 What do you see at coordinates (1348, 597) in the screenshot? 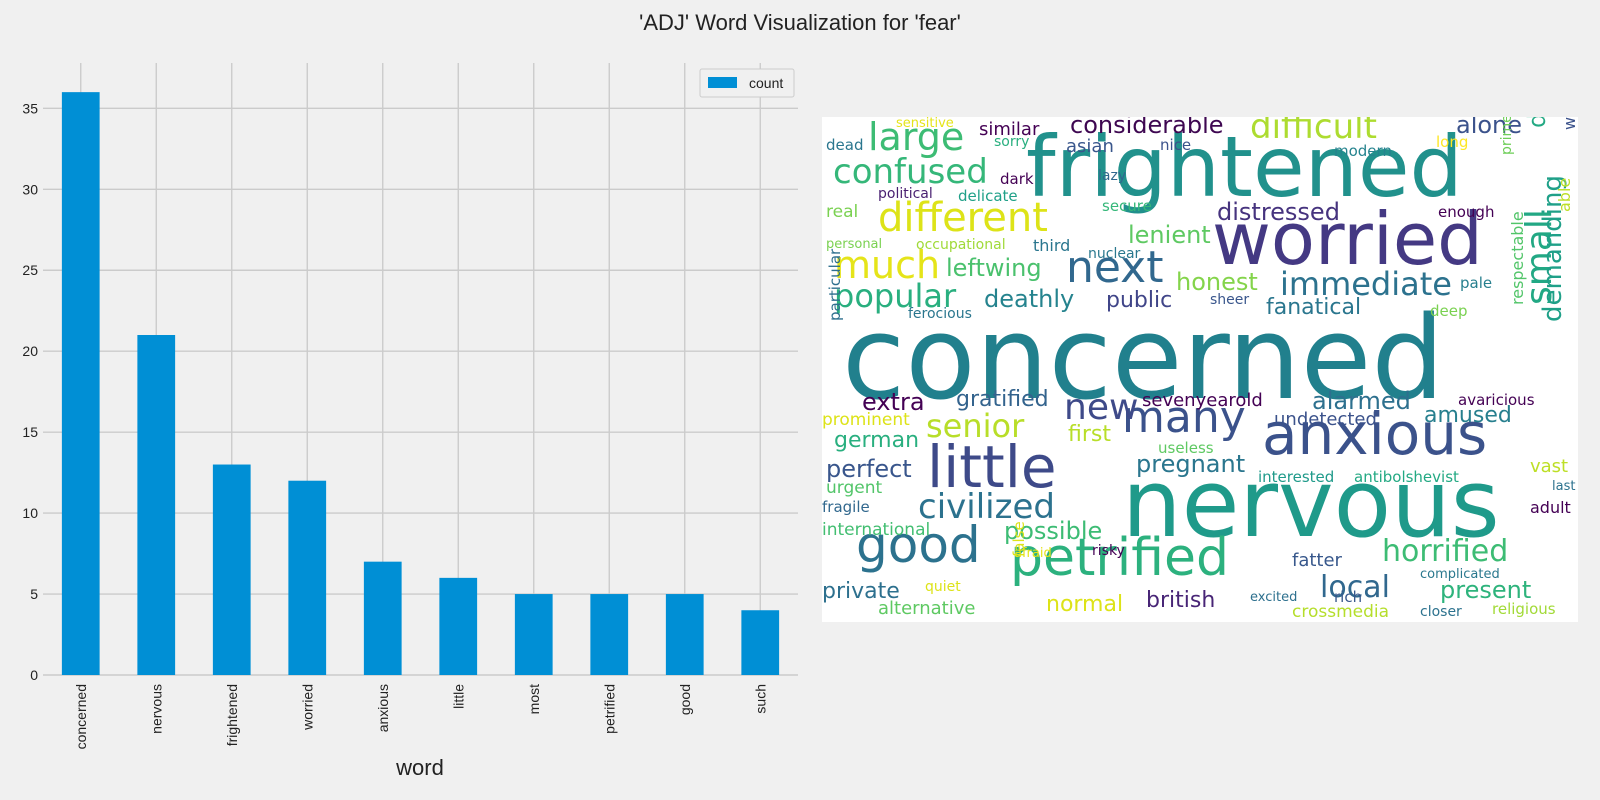
I see `word-cloud-word: rich` at bounding box center [1348, 597].